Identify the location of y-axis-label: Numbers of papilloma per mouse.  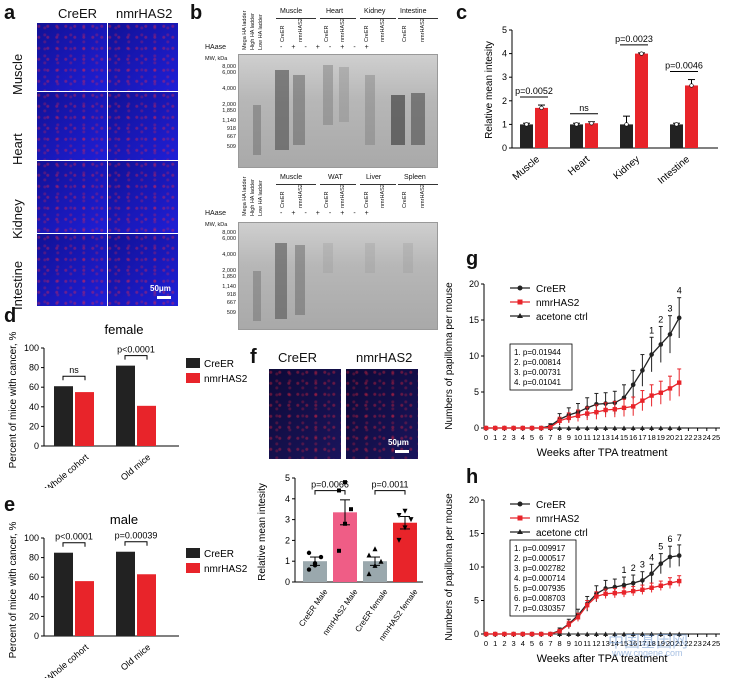
(449, 356).